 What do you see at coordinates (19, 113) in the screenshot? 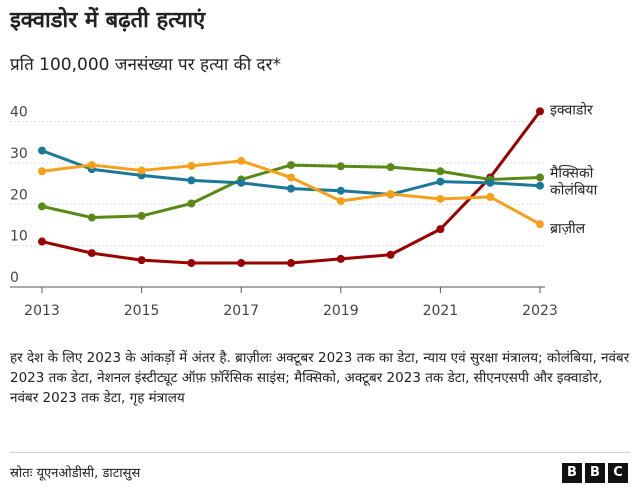
I see `y-tick-label: 40` at bounding box center [19, 113].